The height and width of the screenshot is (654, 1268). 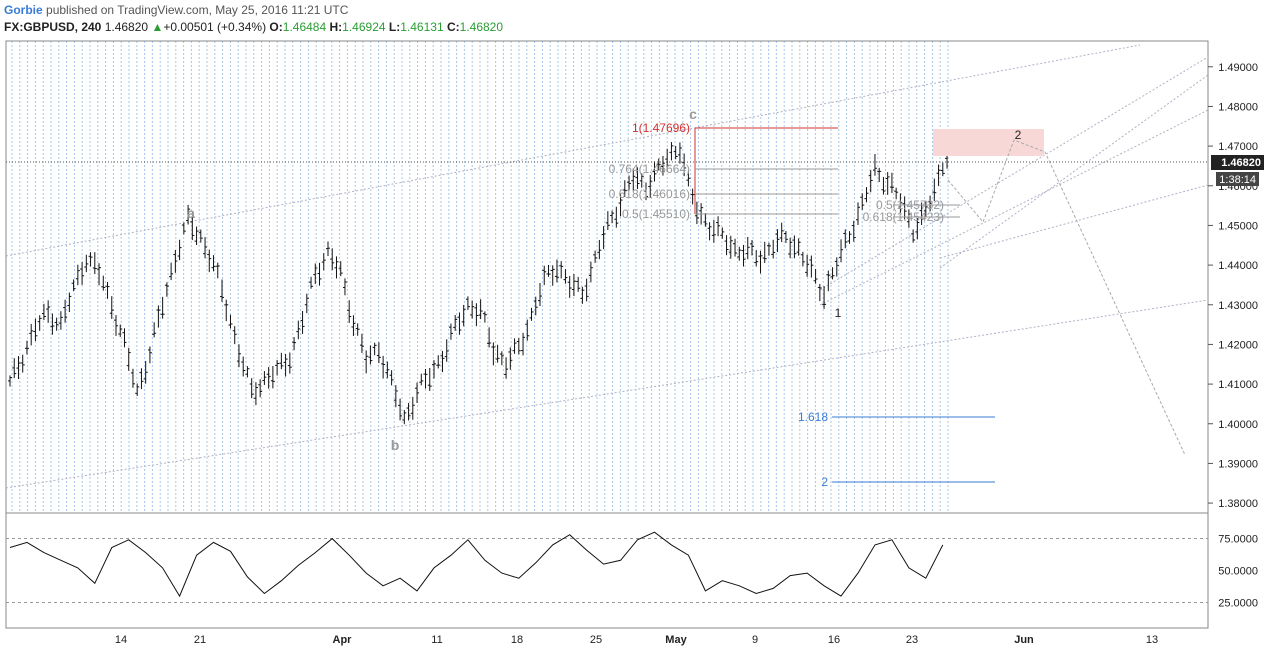 What do you see at coordinates (1238, 68) in the screenshot?
I see `price-axis-label: 1.49000` at bounding box center [1238, 68].